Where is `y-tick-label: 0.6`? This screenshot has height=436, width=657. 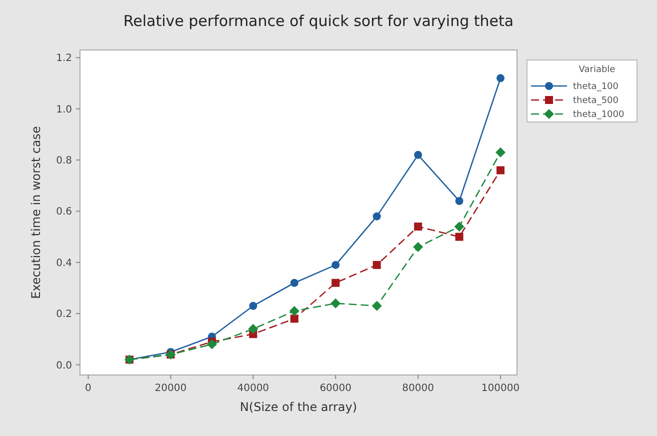
y-tick-label: 0.6 is located at coordinates (64, 212).